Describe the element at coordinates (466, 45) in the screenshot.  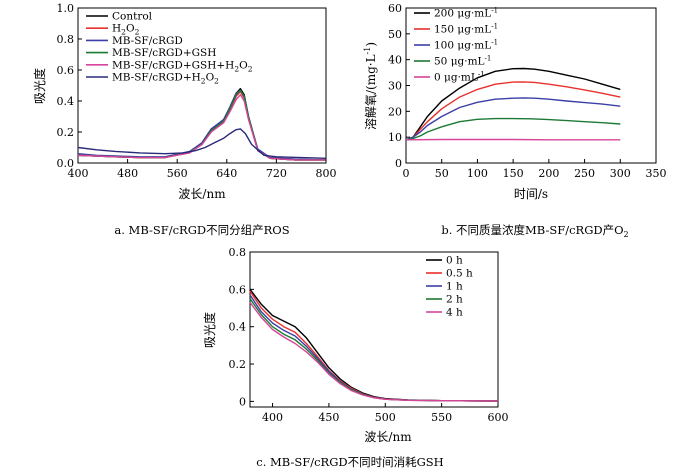
I see `legend-label: 100 μg·mL-1` at that location.